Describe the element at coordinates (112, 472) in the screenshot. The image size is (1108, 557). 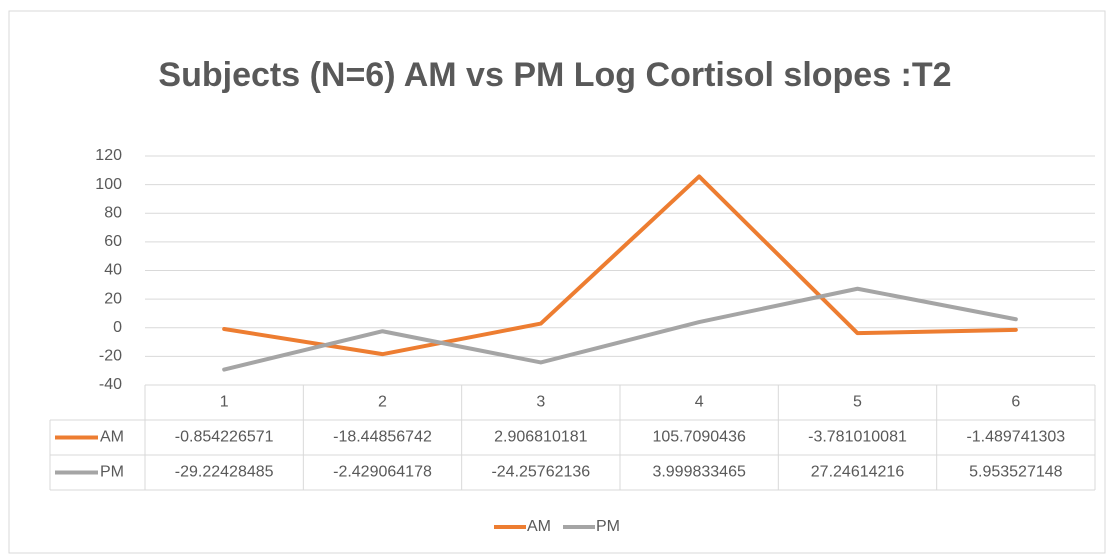
I see `table-series-name: PM` at that location.